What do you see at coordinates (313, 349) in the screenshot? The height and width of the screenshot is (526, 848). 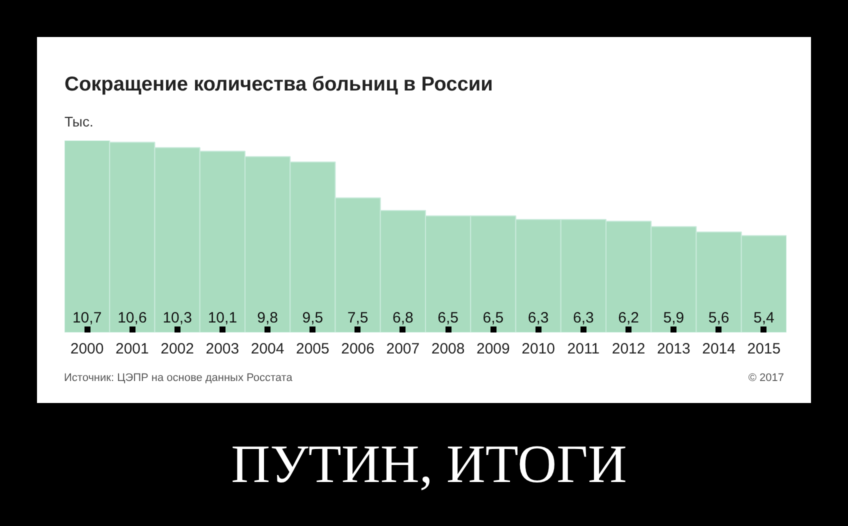 I see `x-tick-label: 2005` at bounding box center [313, 349].